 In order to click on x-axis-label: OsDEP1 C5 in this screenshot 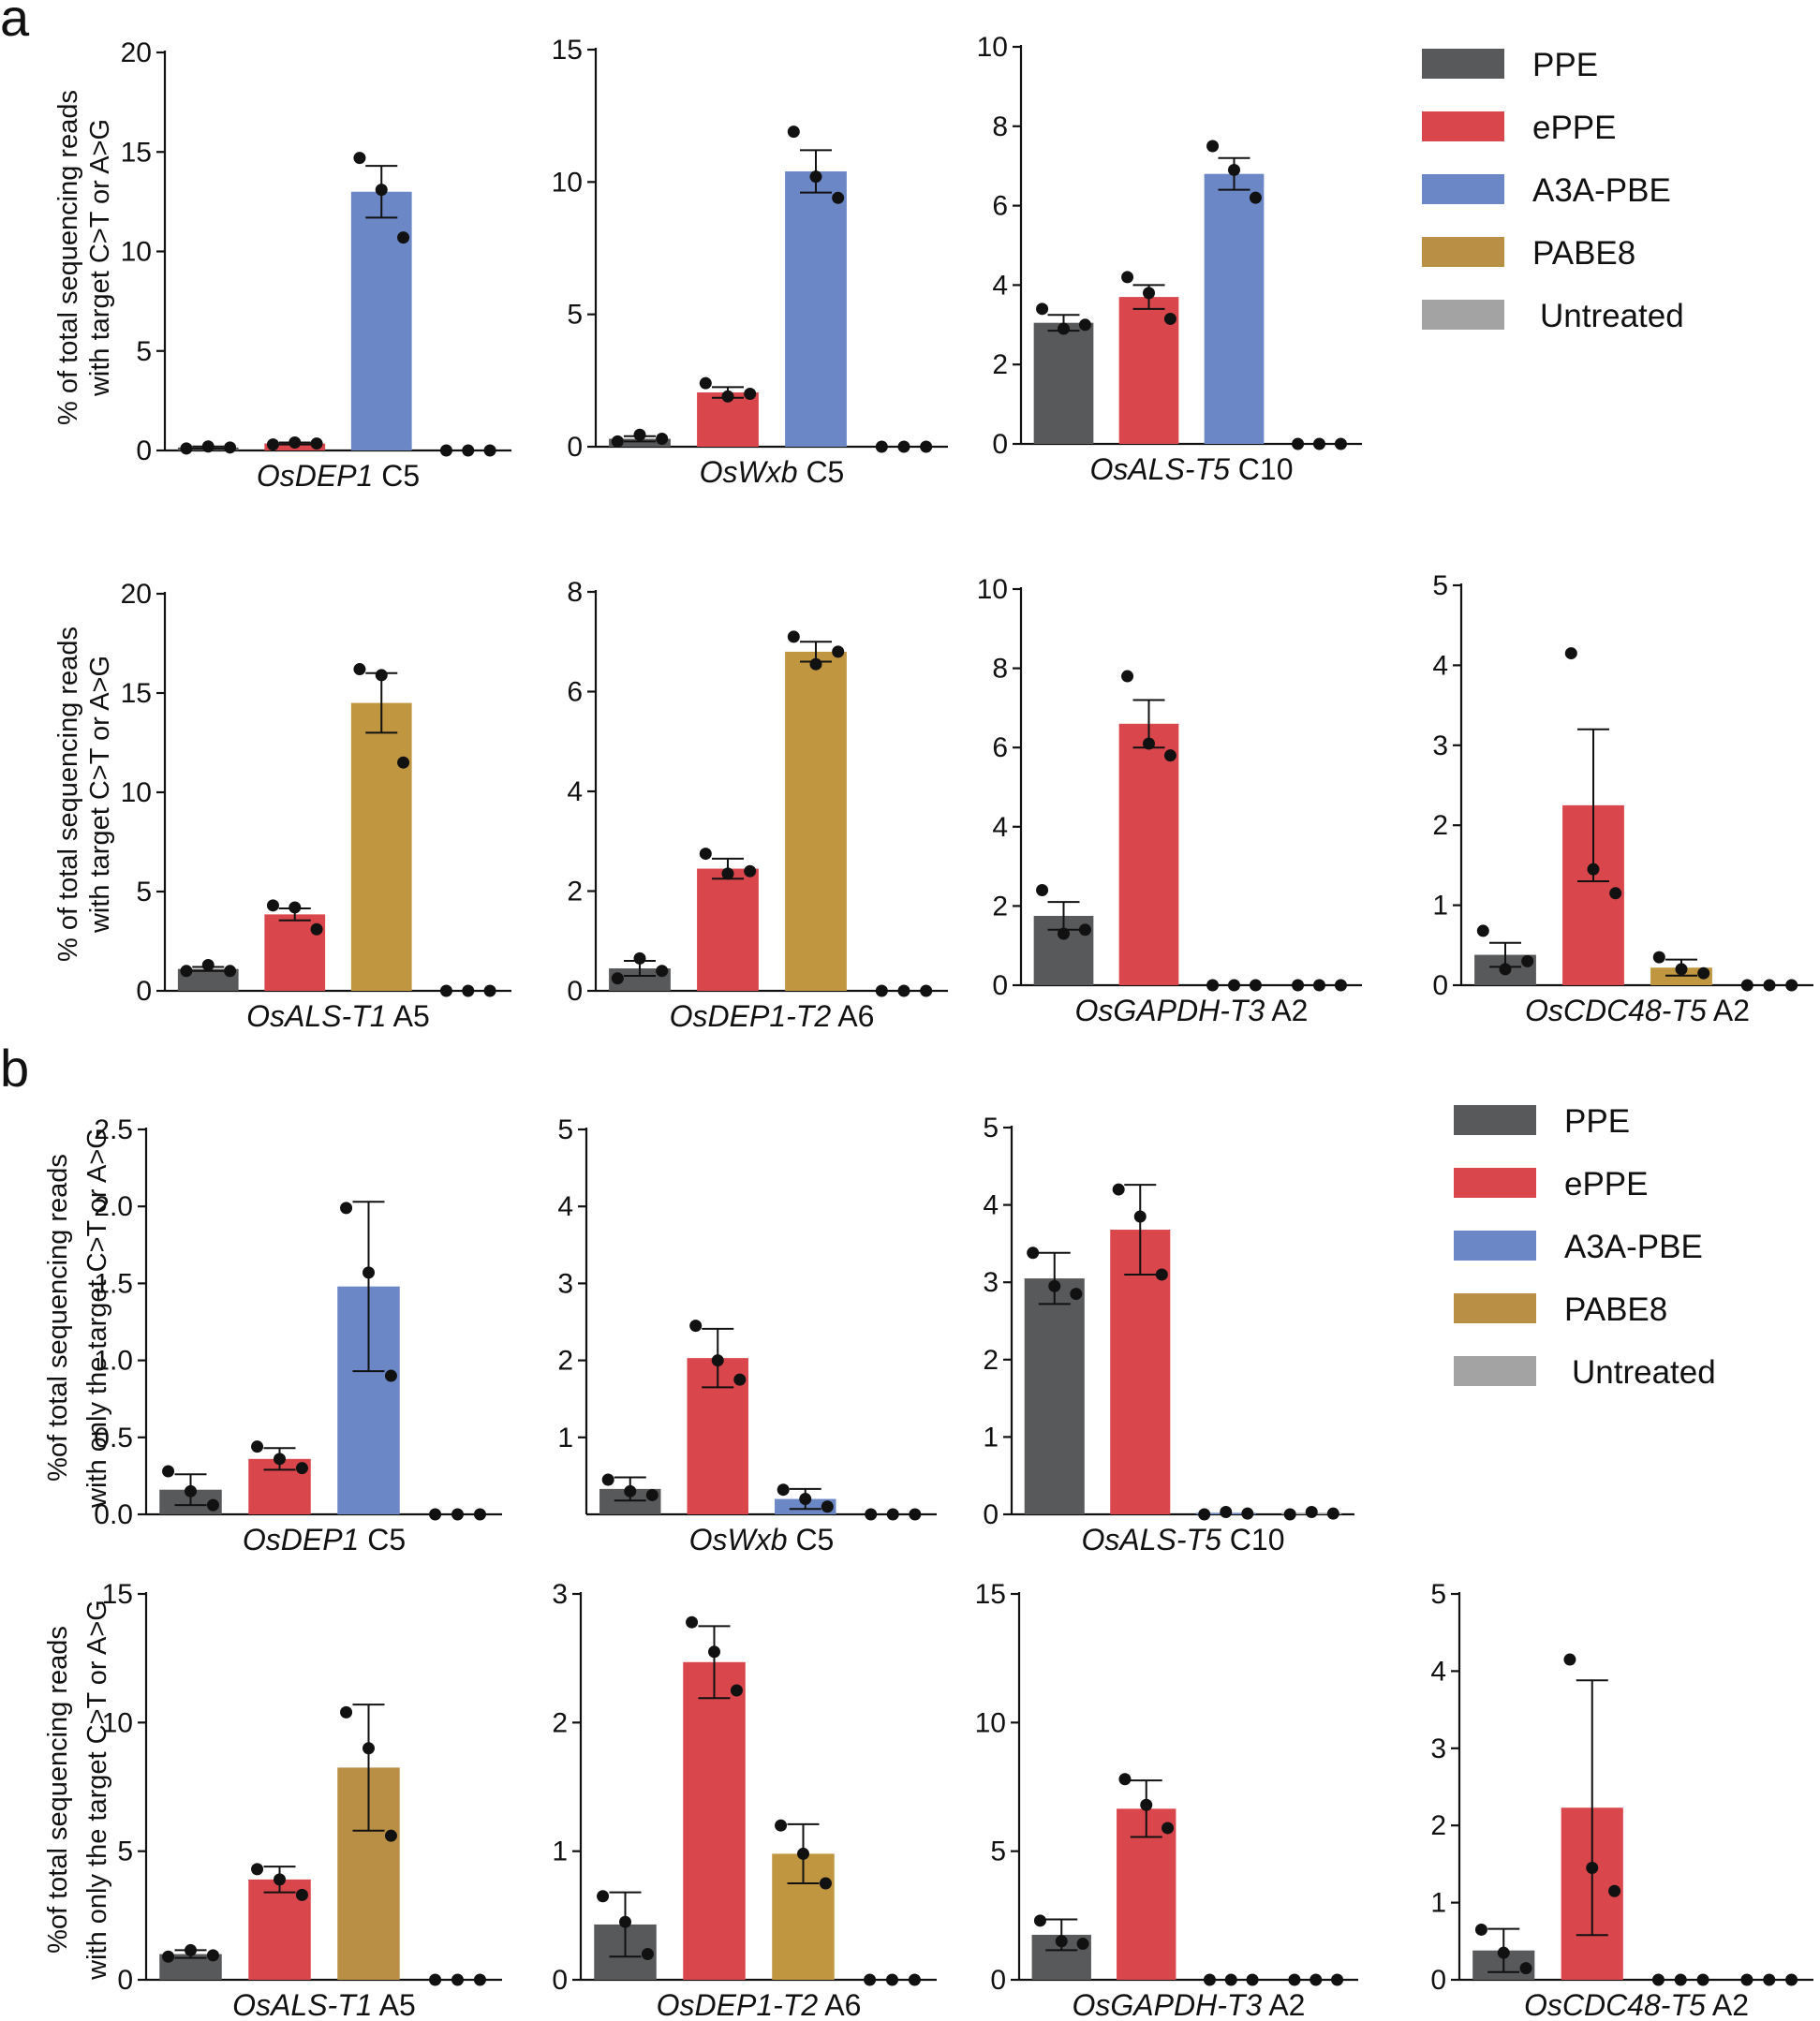, I will do `click(338, 476)`.